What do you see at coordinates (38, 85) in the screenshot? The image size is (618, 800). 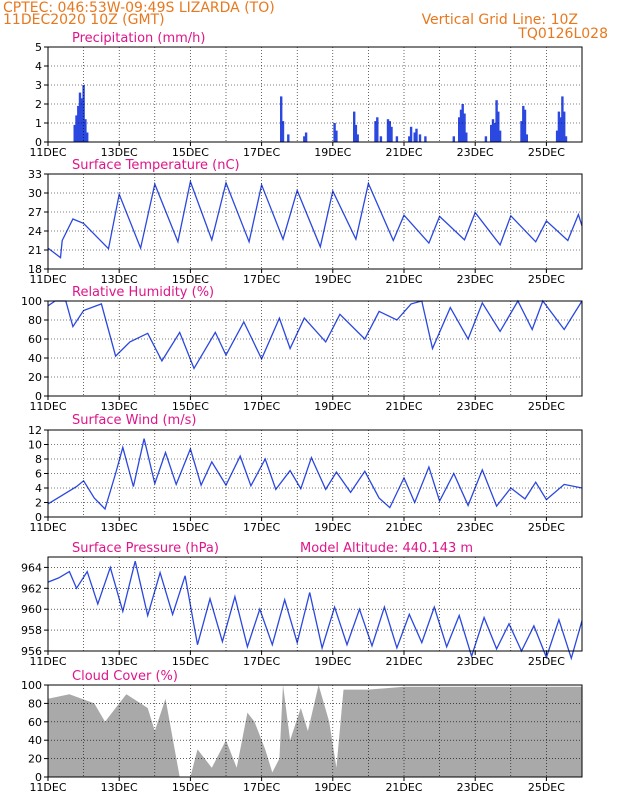 I see `precipitation-y-tick-label: 3` at bounding box center [38, 85].